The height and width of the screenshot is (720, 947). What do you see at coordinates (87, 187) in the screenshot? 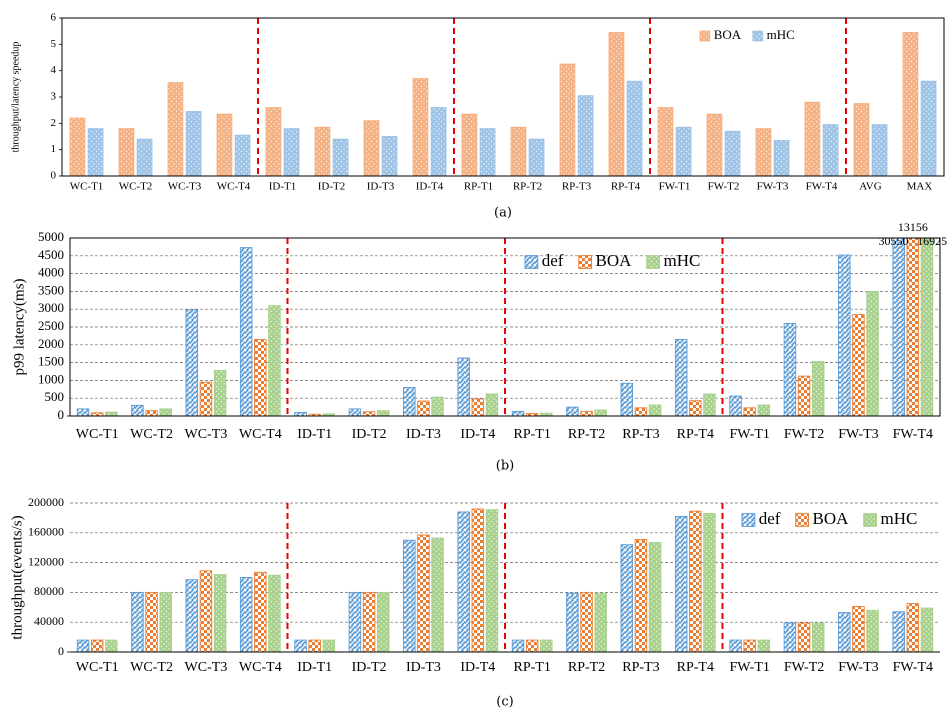
I see `x-tick-label: WC-T1` at bounding box center [87, 187].